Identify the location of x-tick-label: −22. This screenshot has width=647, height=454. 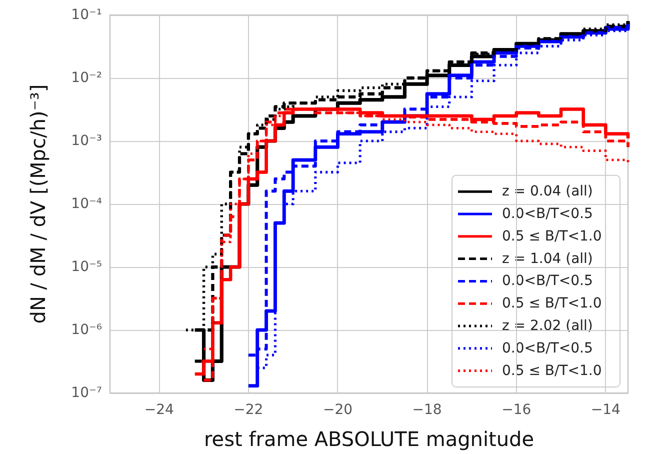
(249, 410).